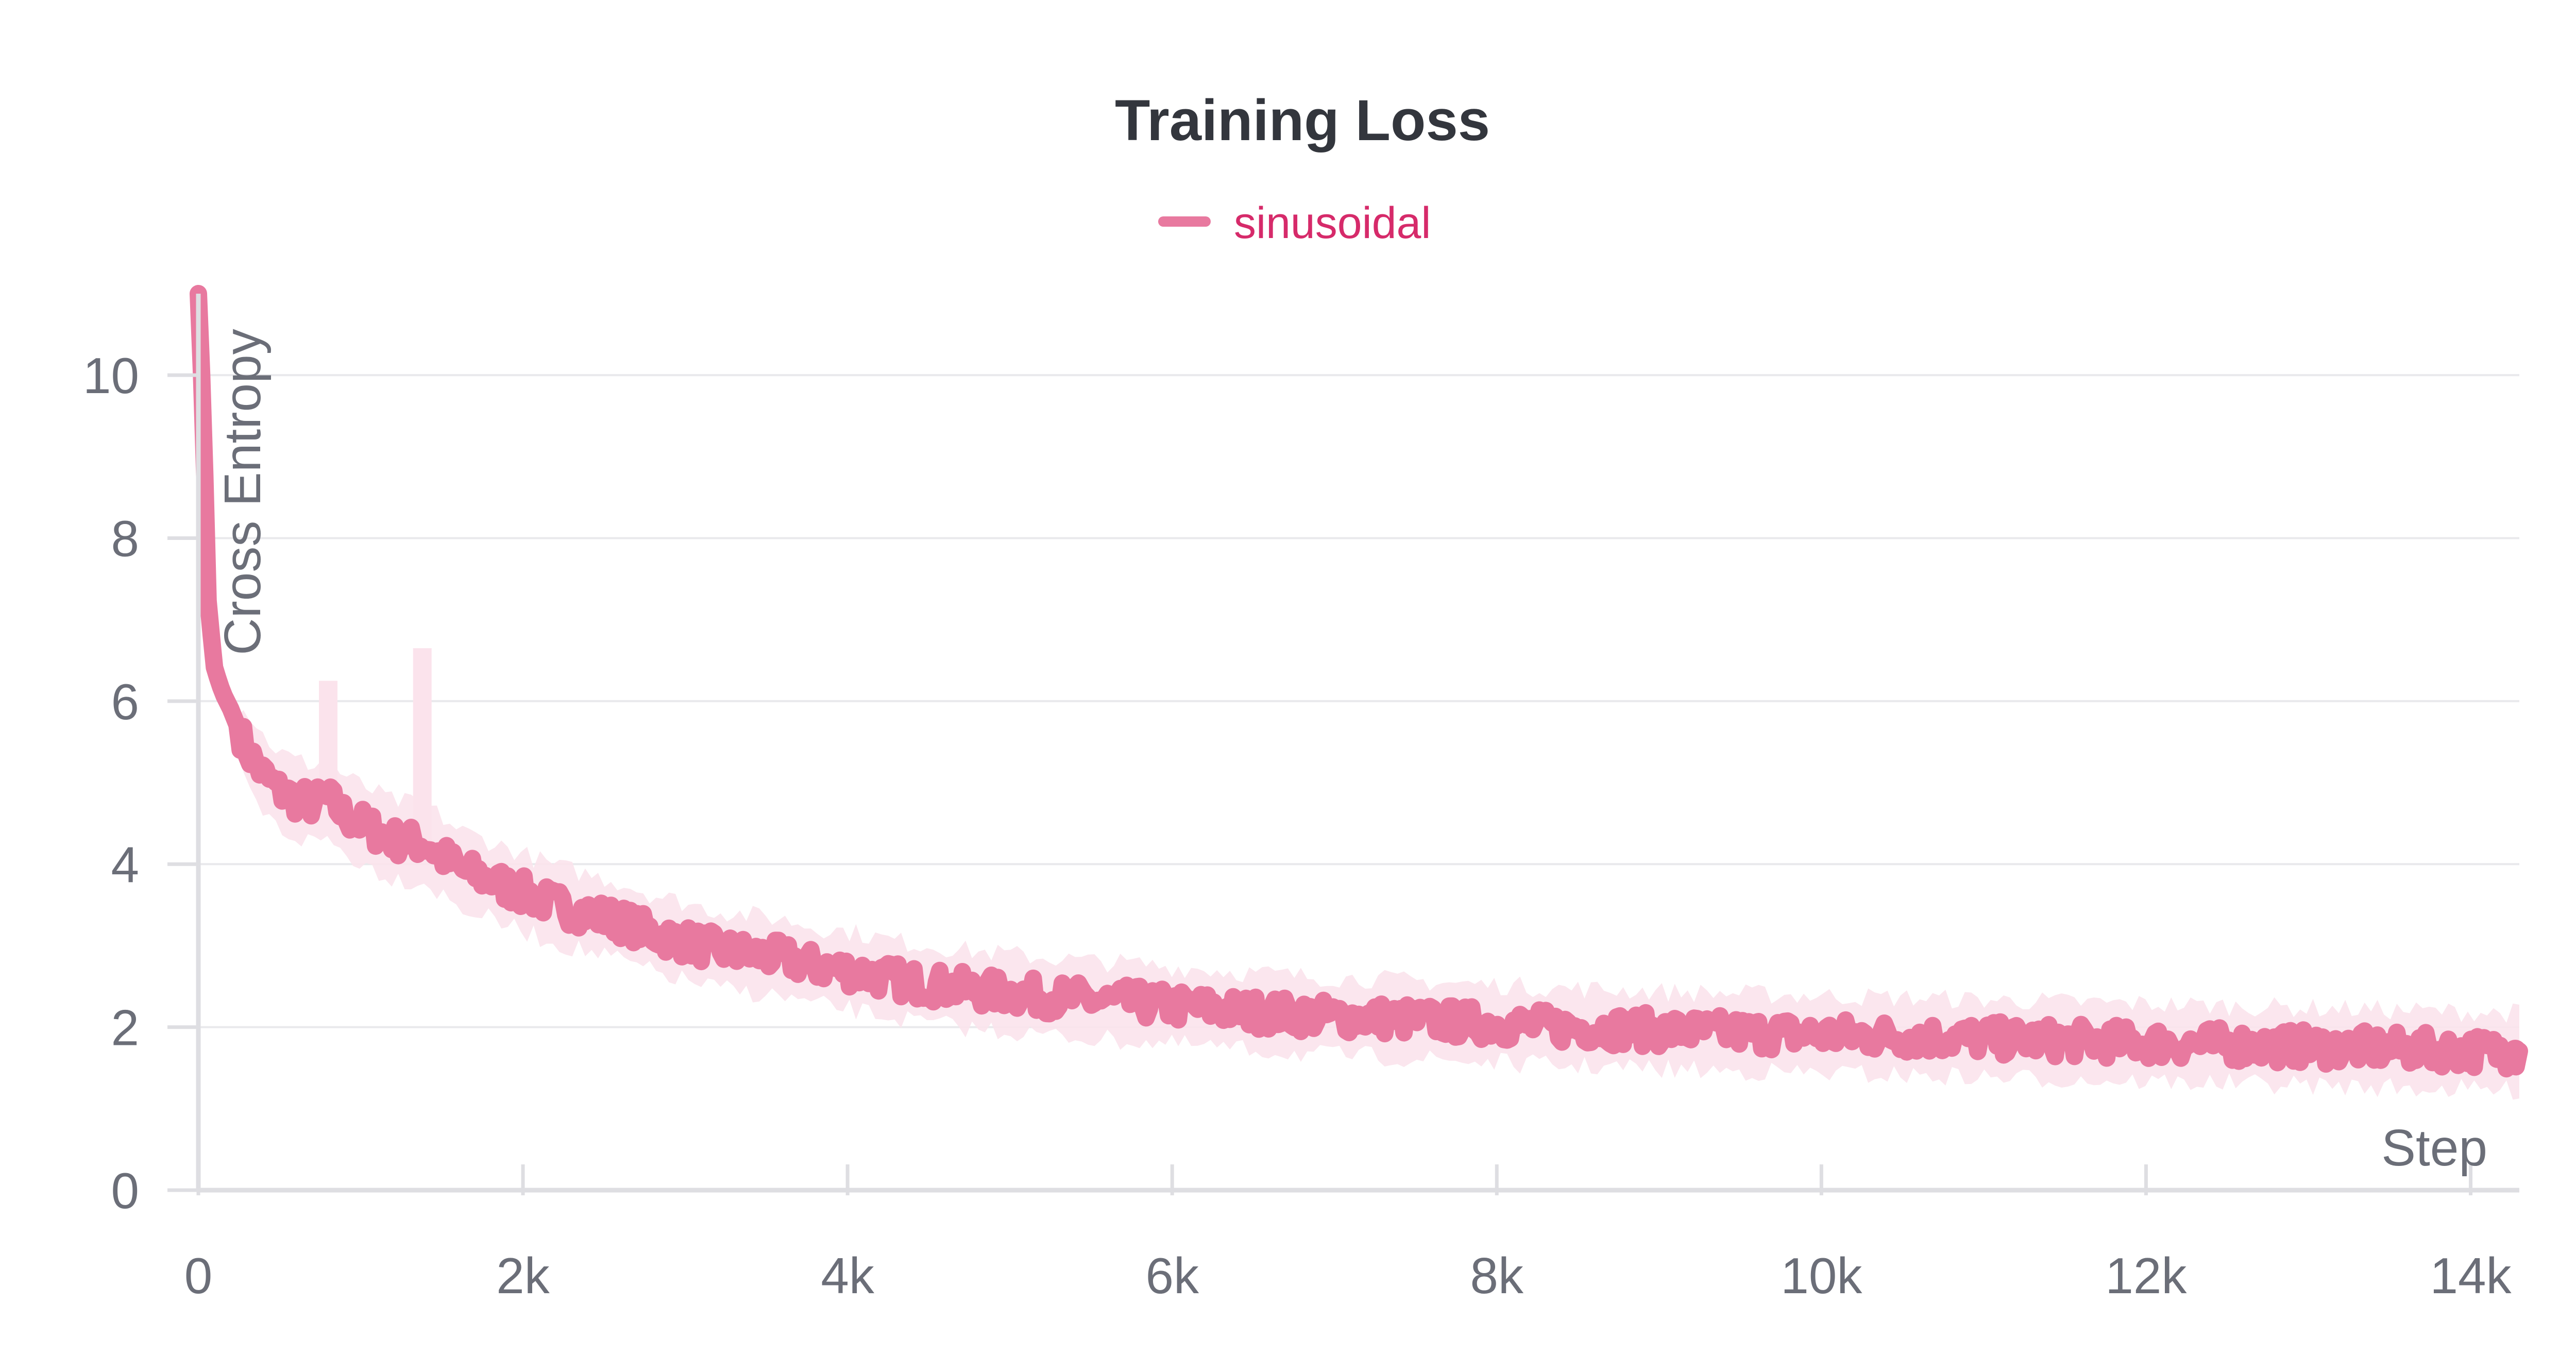 This screenshot has height=1371, width=2576. Describe the element at coordinates (1348, 1234) in the screenshot. I see `x-axis-ticks: 0 2k 4k 6k 8k 10k 12k 14k` at that location.